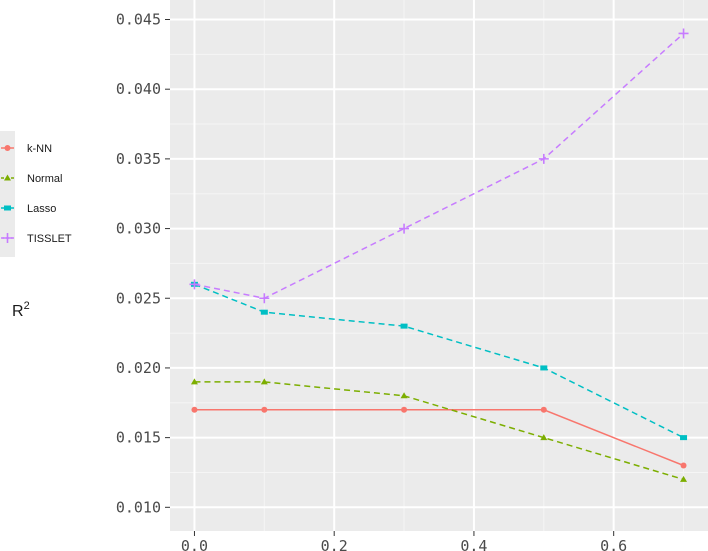 The height and width of the screenshot is (551, 708). Describe the element at coordinates (138, 89) in the screenshot. I see `y-tick-label: 0.040` at that location.